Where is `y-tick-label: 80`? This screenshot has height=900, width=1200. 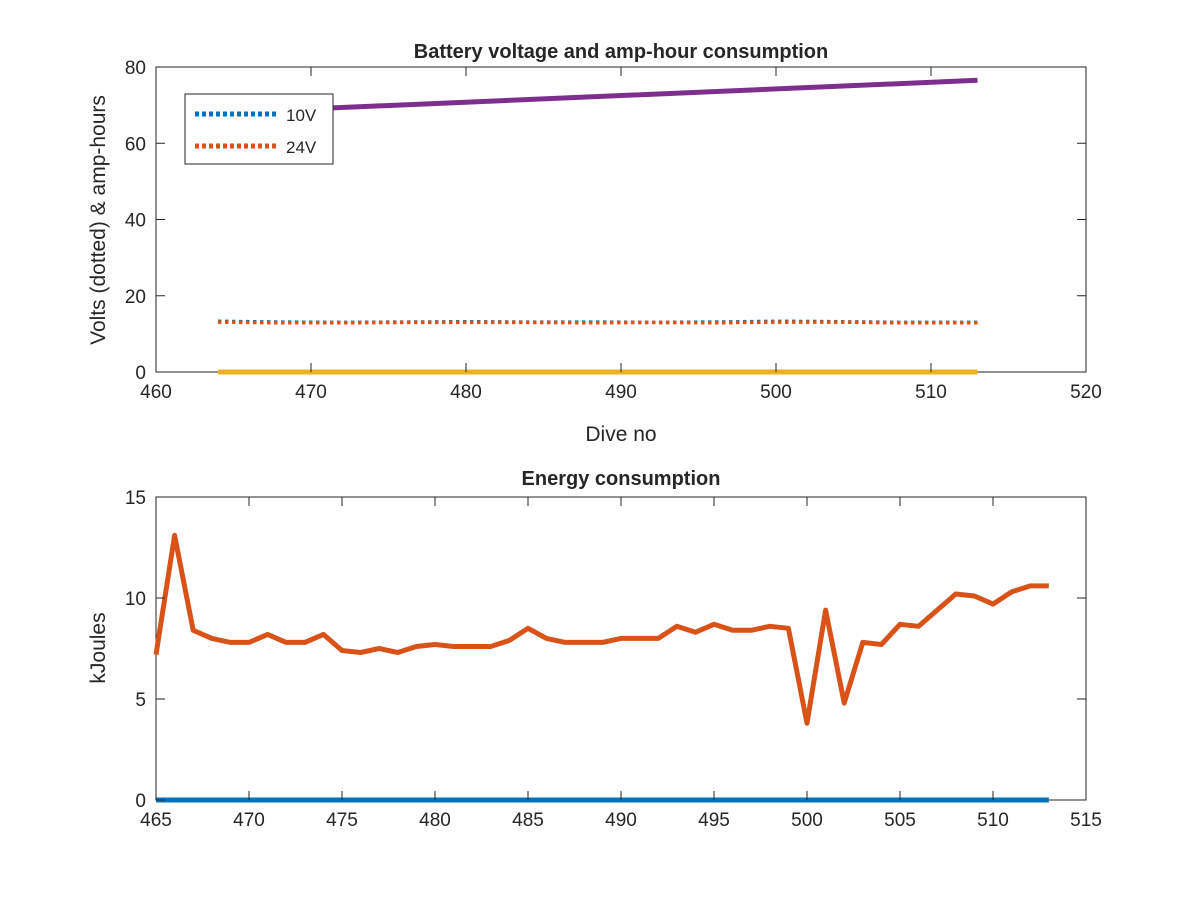 y-tick-label: 80 is located at coordinates (135, 68).